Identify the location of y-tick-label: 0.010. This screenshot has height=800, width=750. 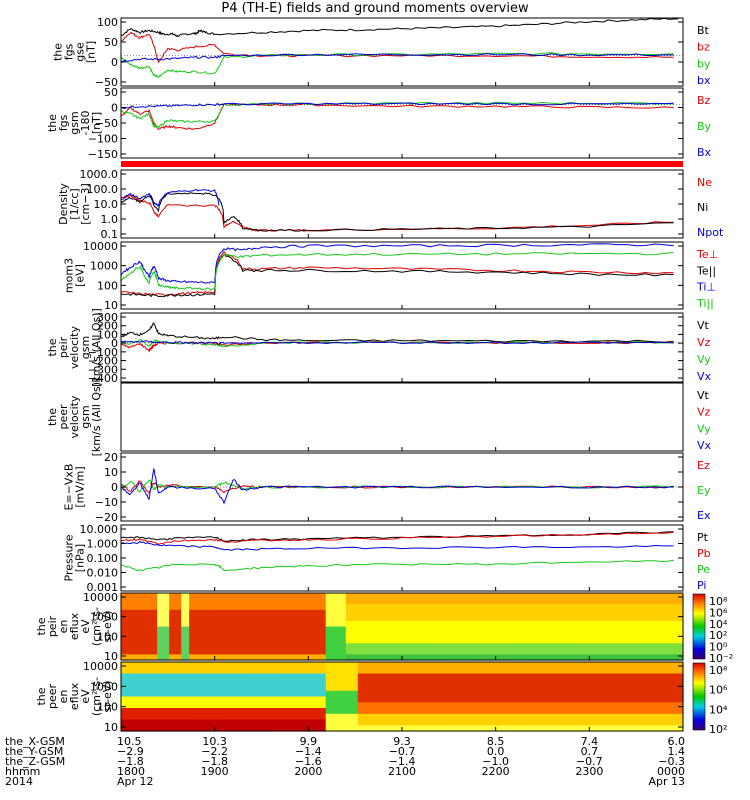
(103, 573).